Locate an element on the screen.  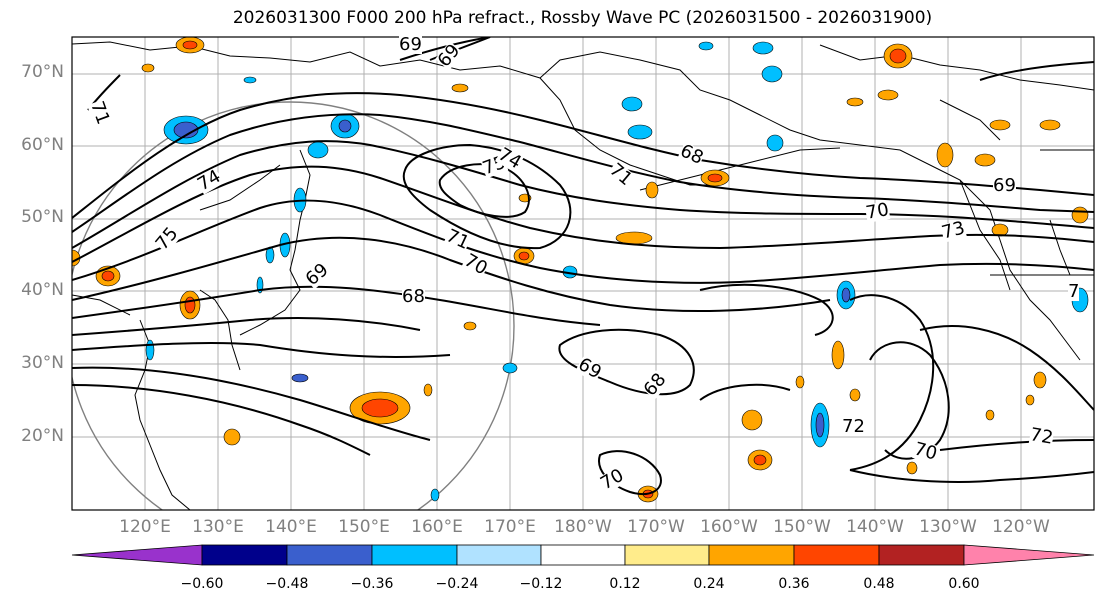
colorbar-tick-label: −0.24 is located at coordinates (457, 584).